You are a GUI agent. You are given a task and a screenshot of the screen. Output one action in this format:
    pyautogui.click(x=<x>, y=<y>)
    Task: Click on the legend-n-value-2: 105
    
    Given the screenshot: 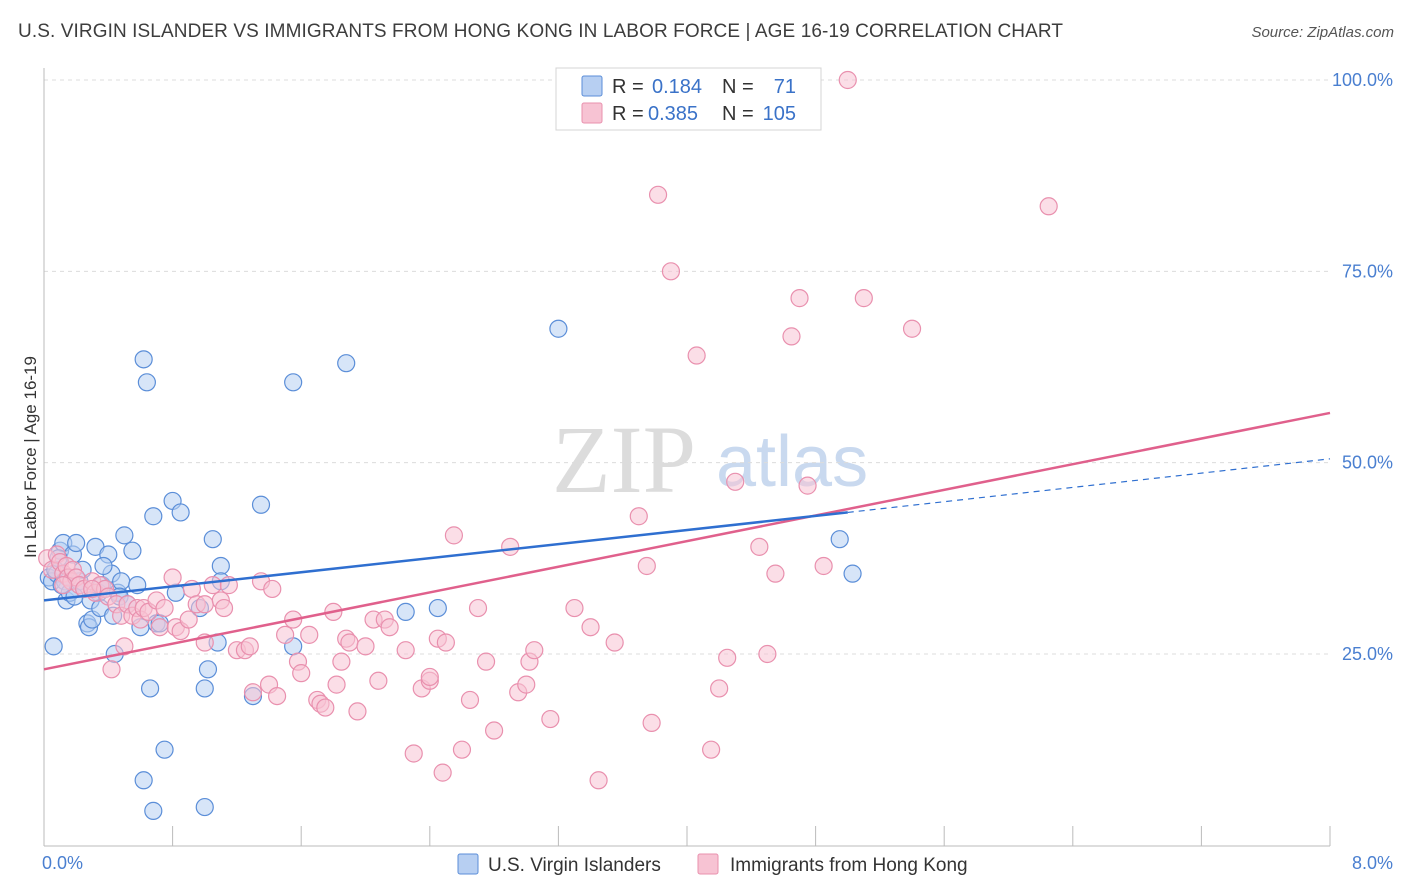 What is the action you would take?
    pyautogui.click(x=779, y=114)
    